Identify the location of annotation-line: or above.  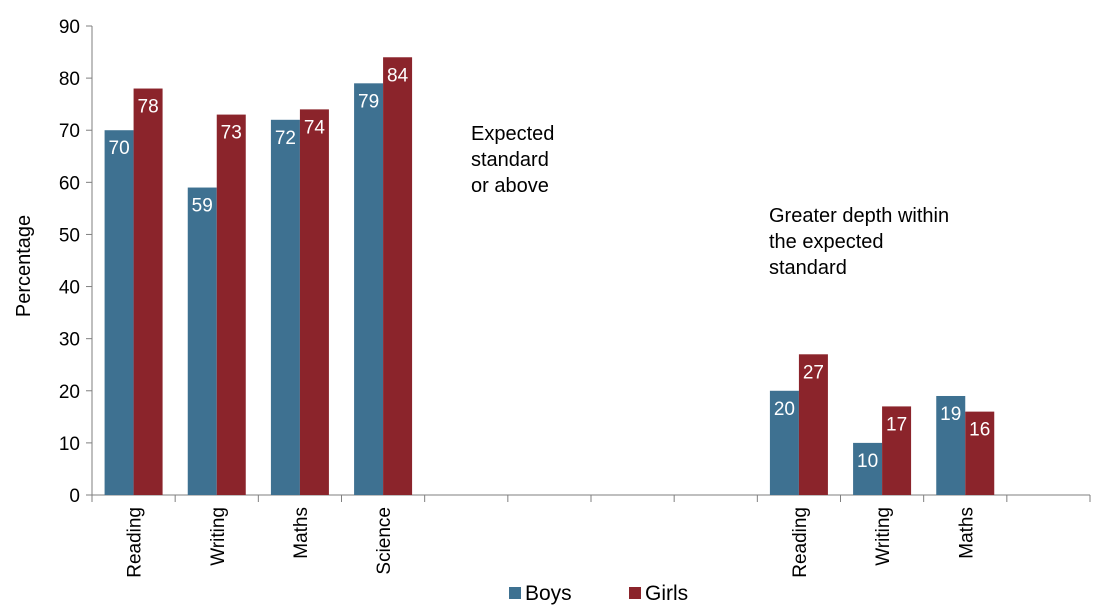
(510, 186).